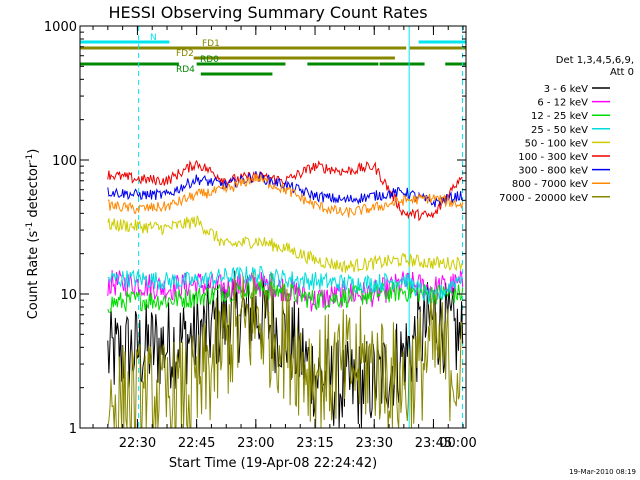  Describe the element at coordinates (553, 157) in the screenshot. I see `legend-label: 100 - 300 keV` at that location.